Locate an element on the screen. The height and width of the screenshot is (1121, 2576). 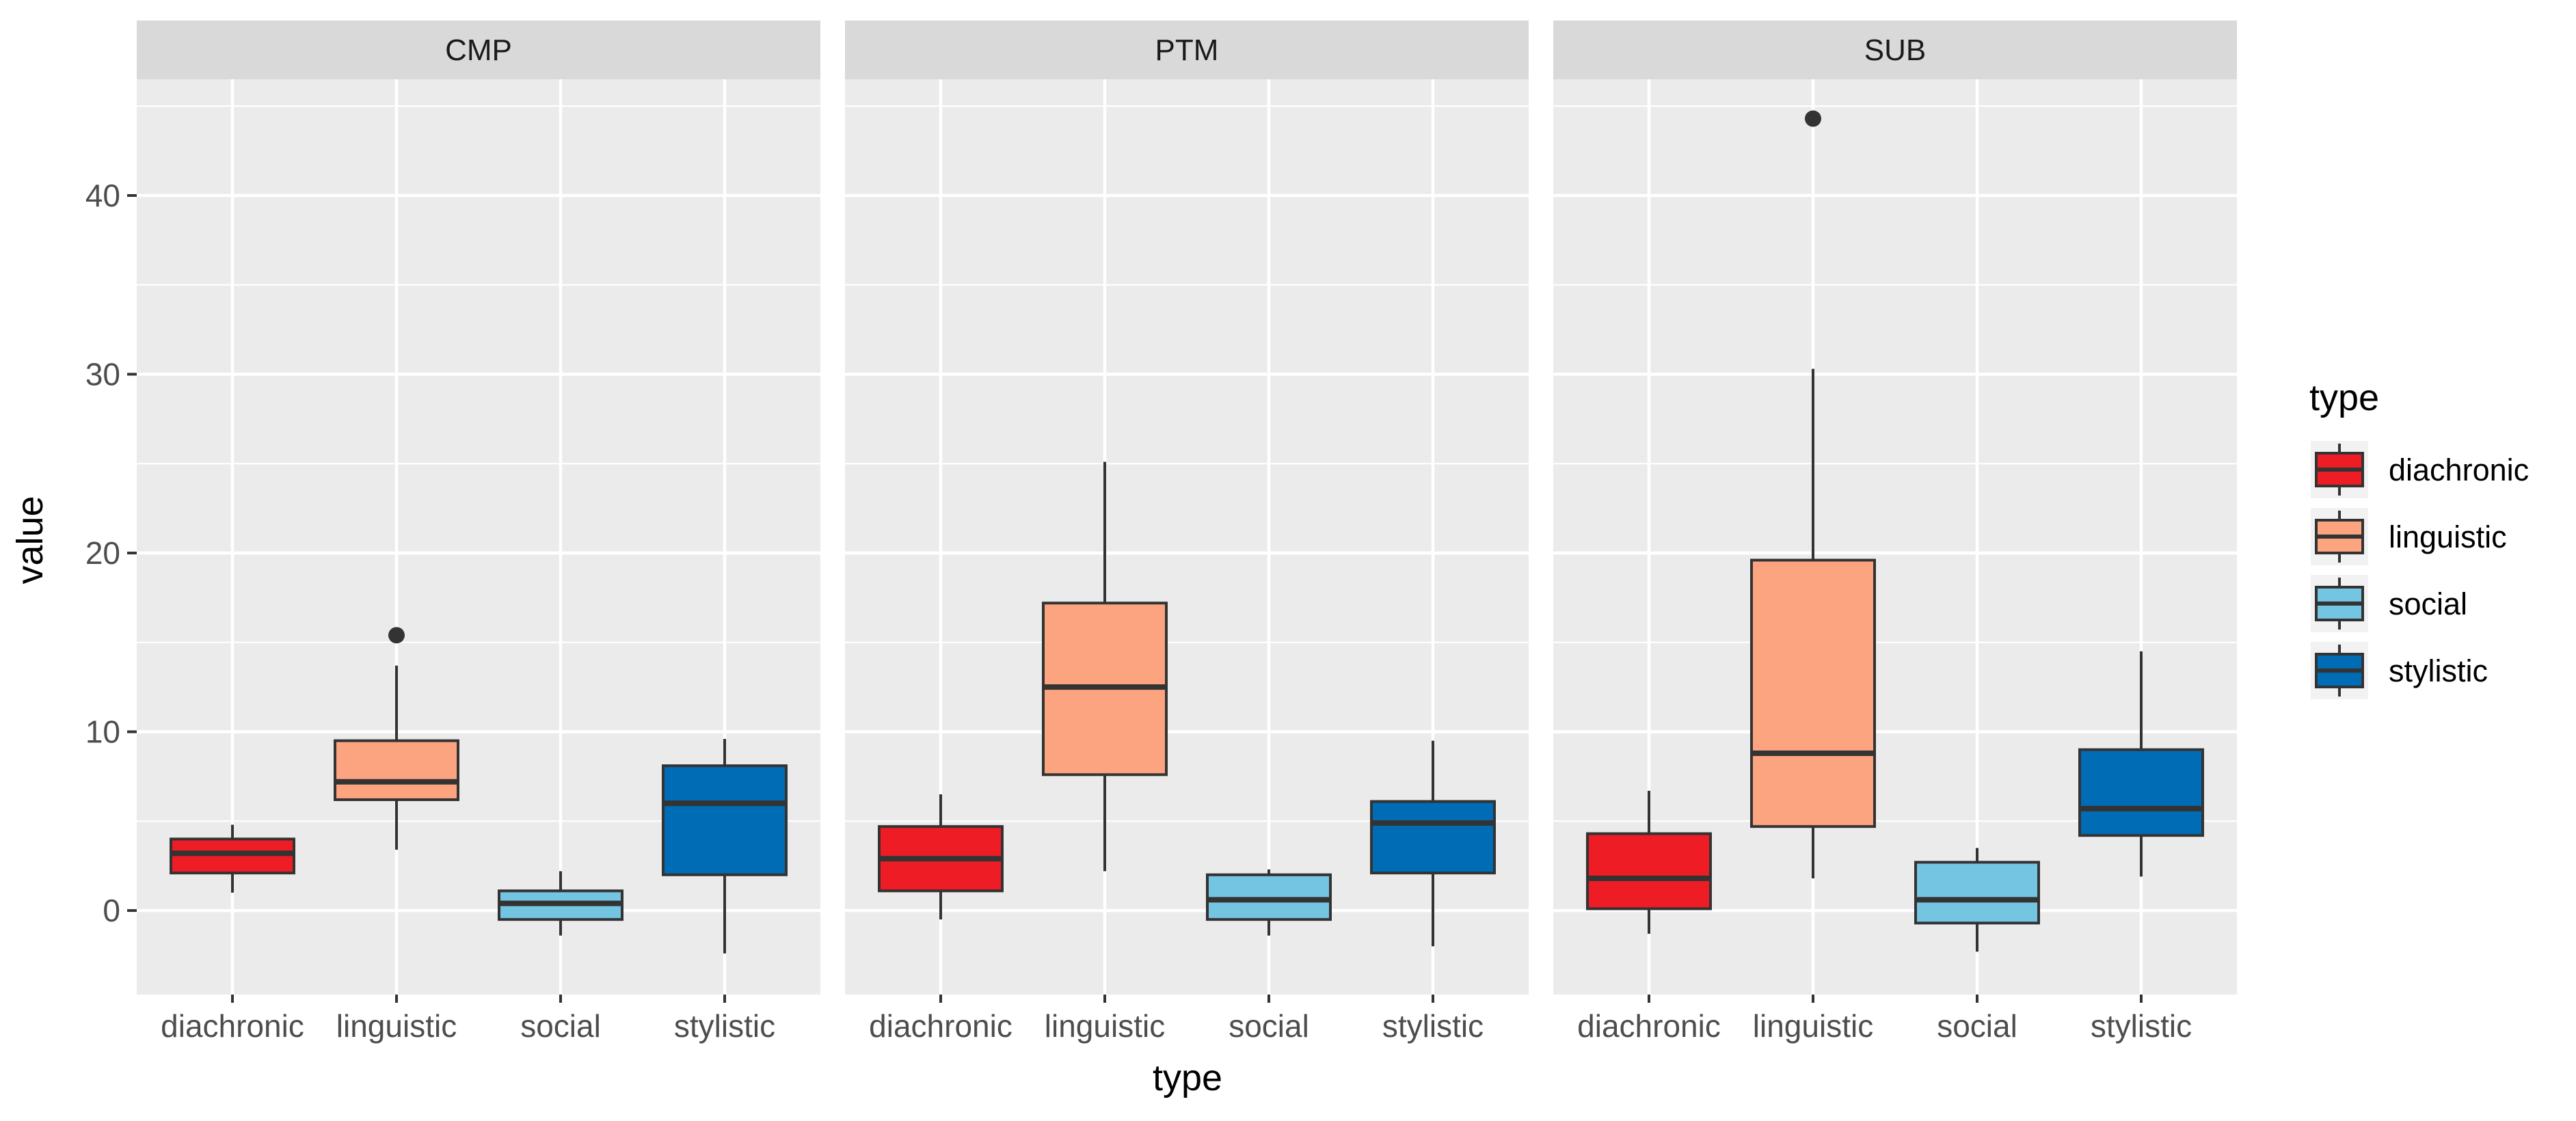
y-axis-title: value is located at coordinates (30, 540).